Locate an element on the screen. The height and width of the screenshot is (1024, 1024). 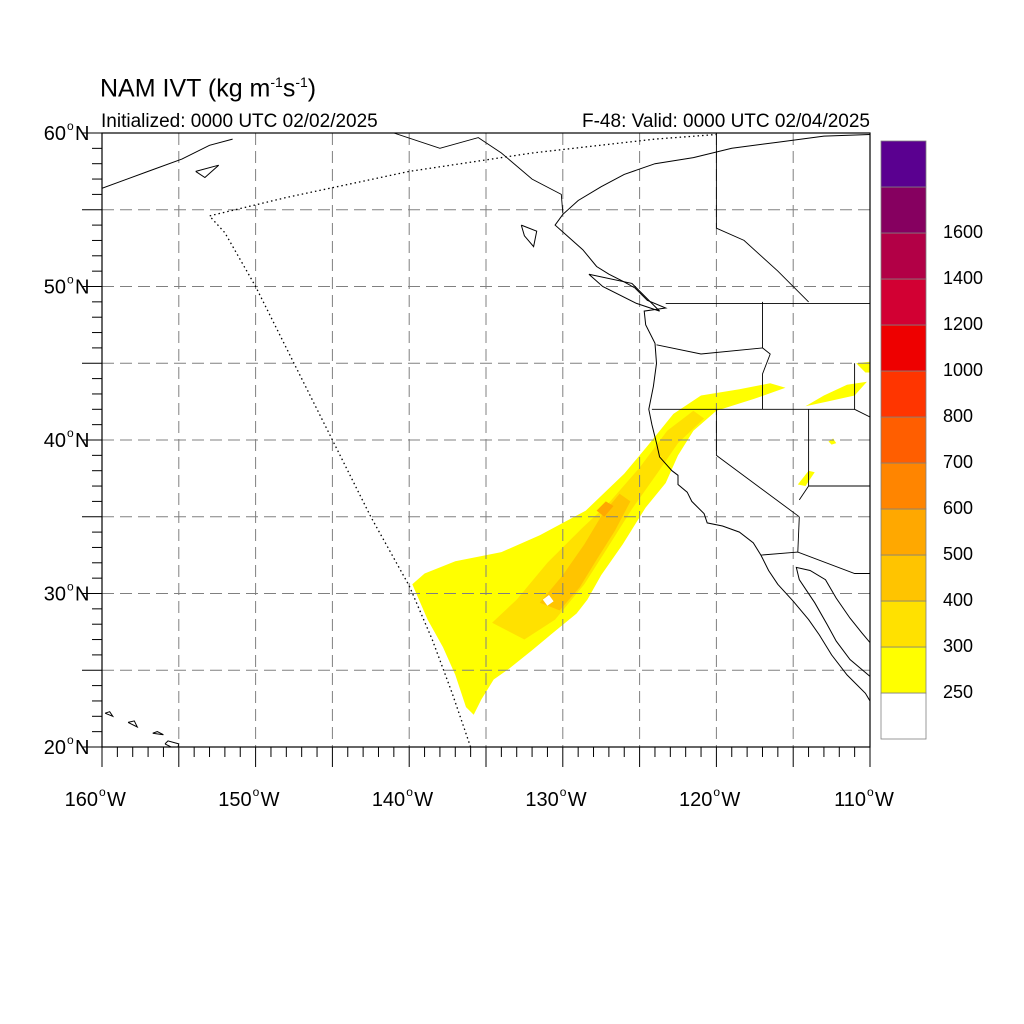
colorbar-label: 700 is located at coordinates (958, 462).